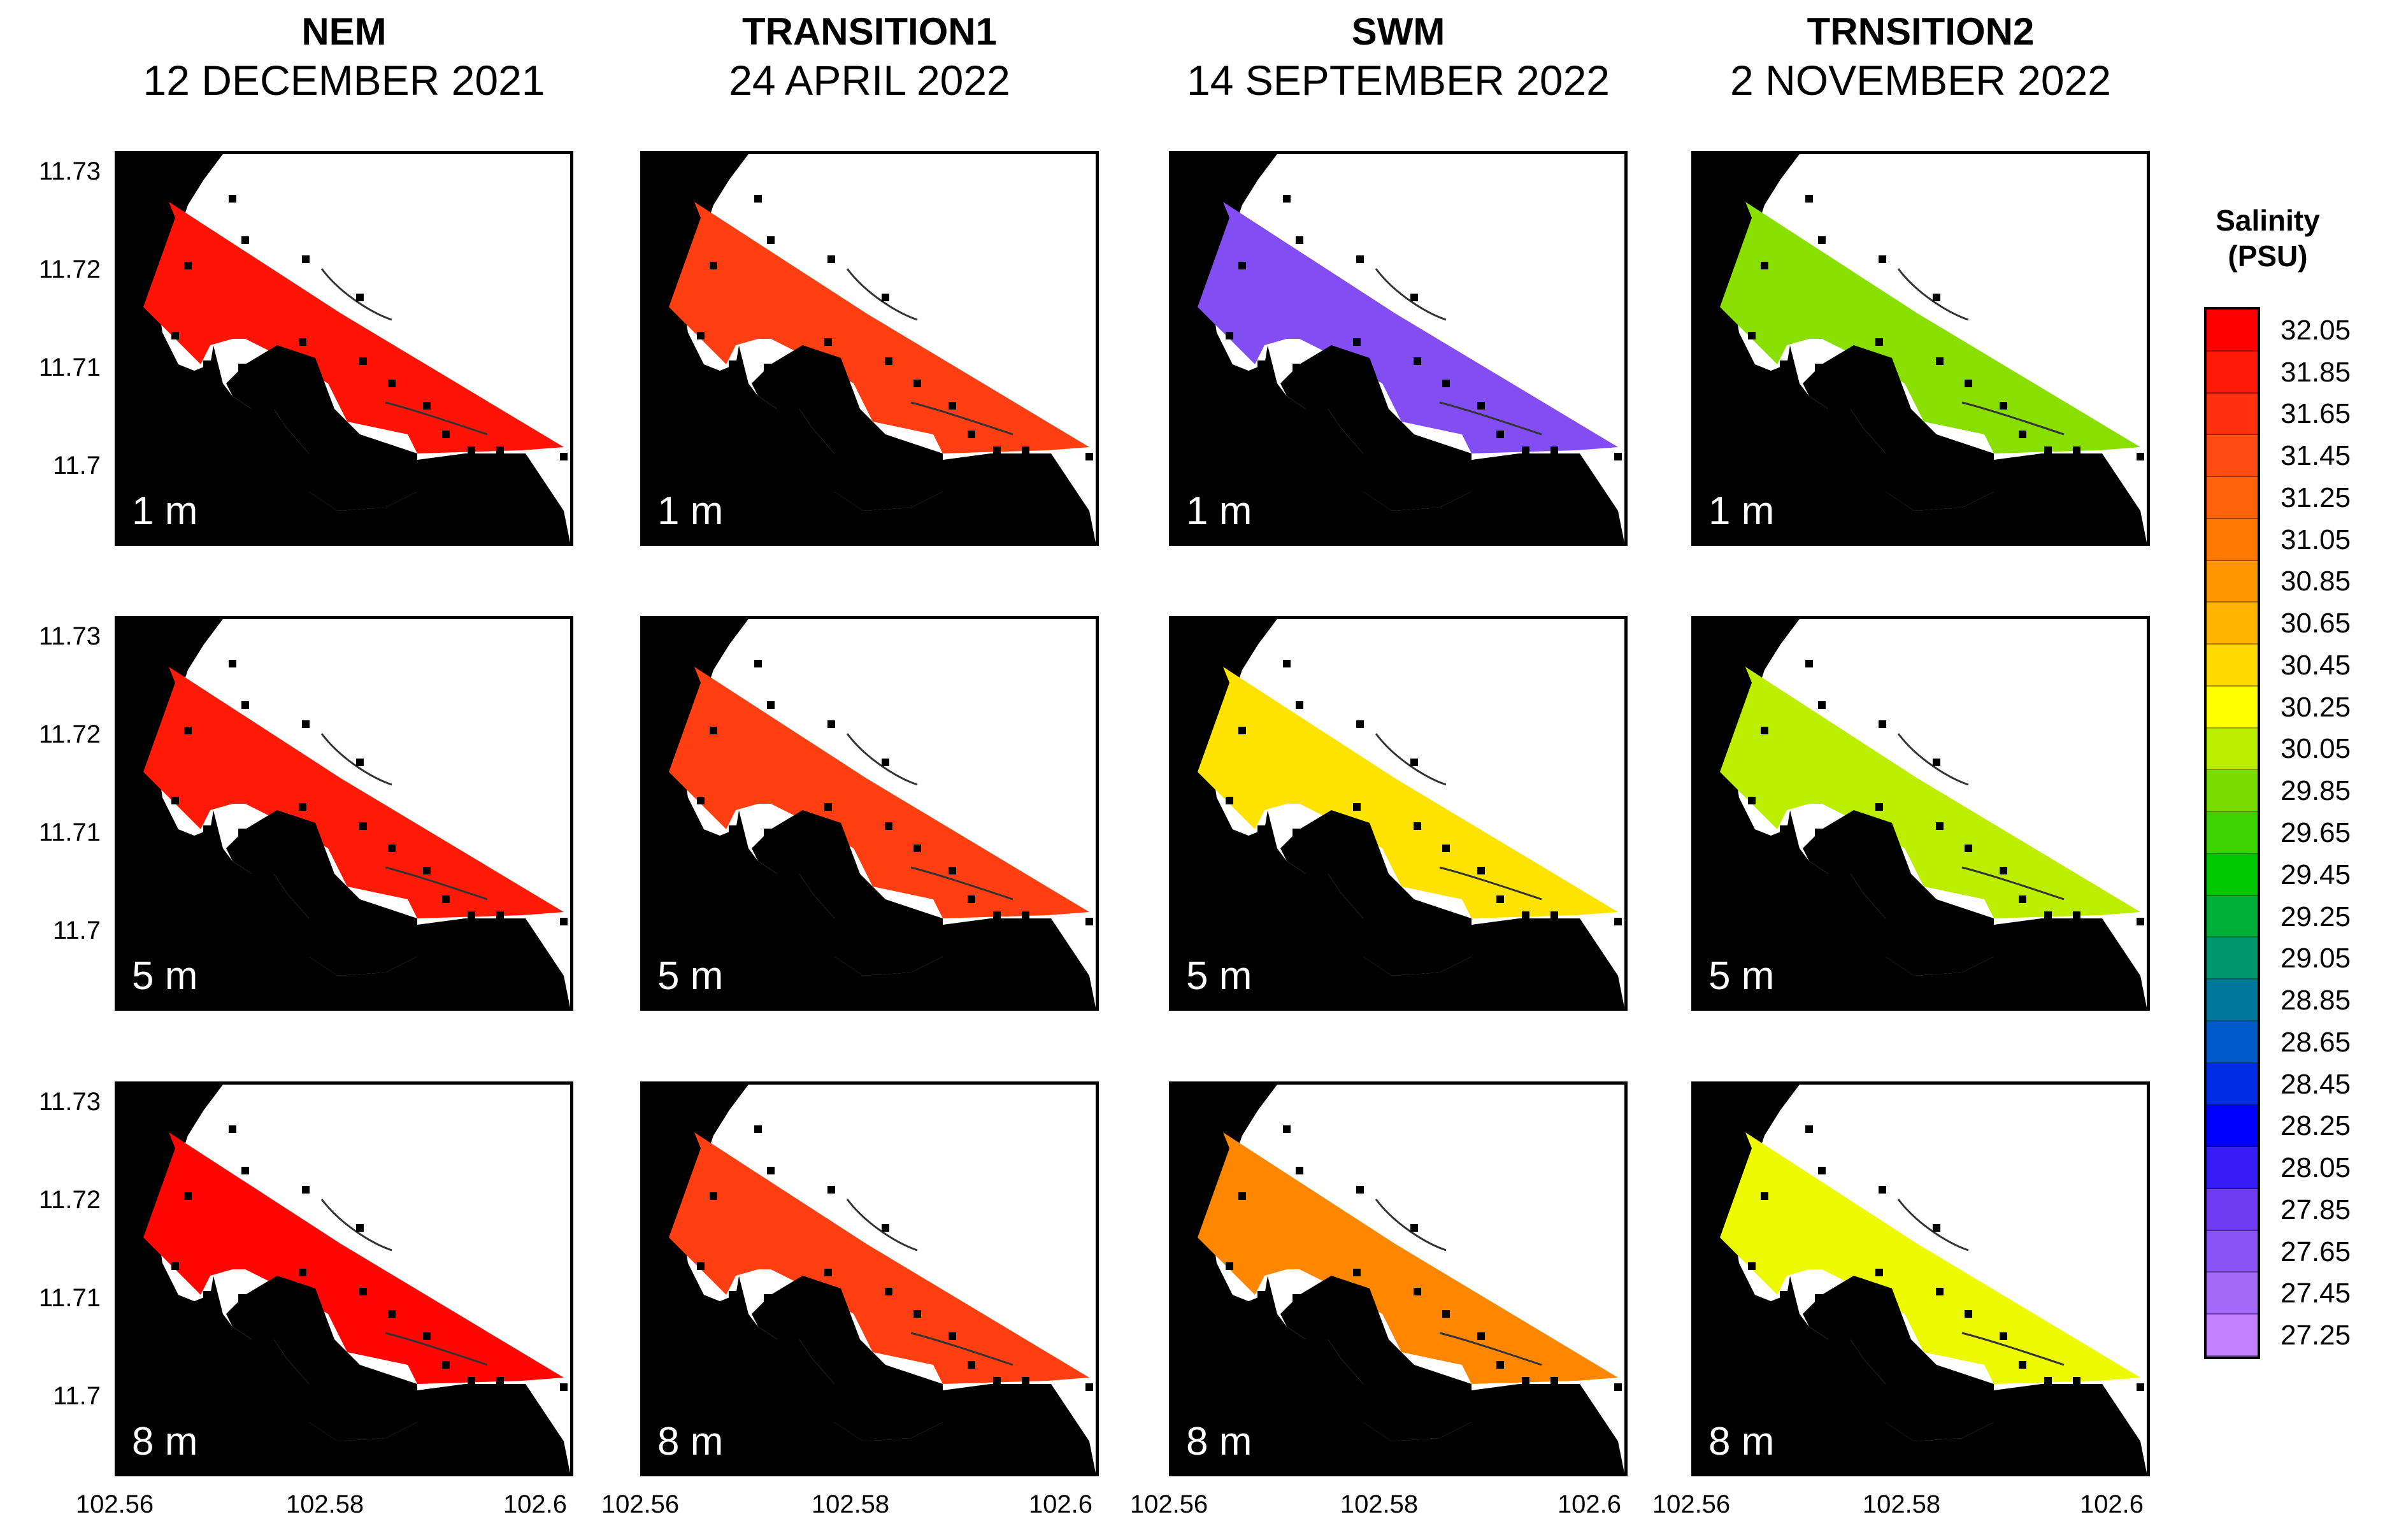 This screenshot has width=2406, height=1540. Describe the element at coordinates (77, 1396) in the screenshot. I see `y-tick-label: 11.7` at that location.